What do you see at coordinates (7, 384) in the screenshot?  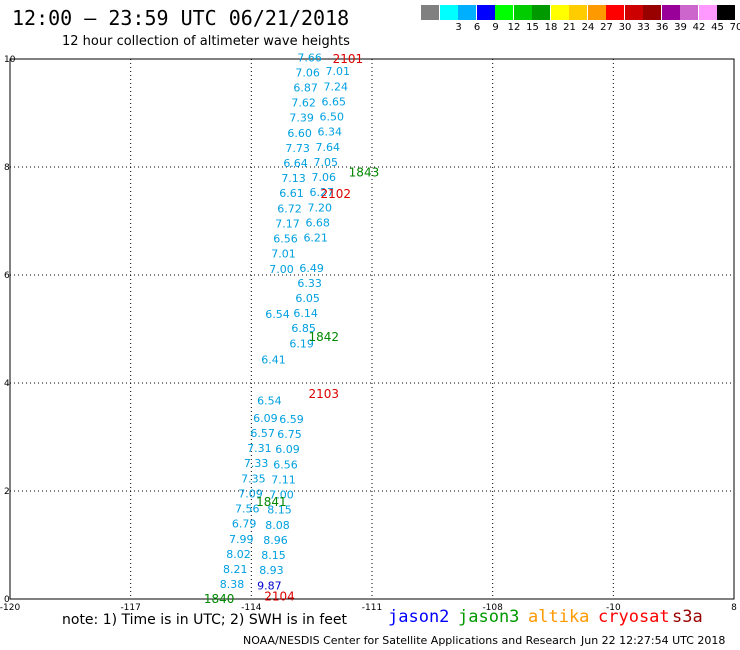 I see `y-tick-label: 4` at bounding box center [7, 384].